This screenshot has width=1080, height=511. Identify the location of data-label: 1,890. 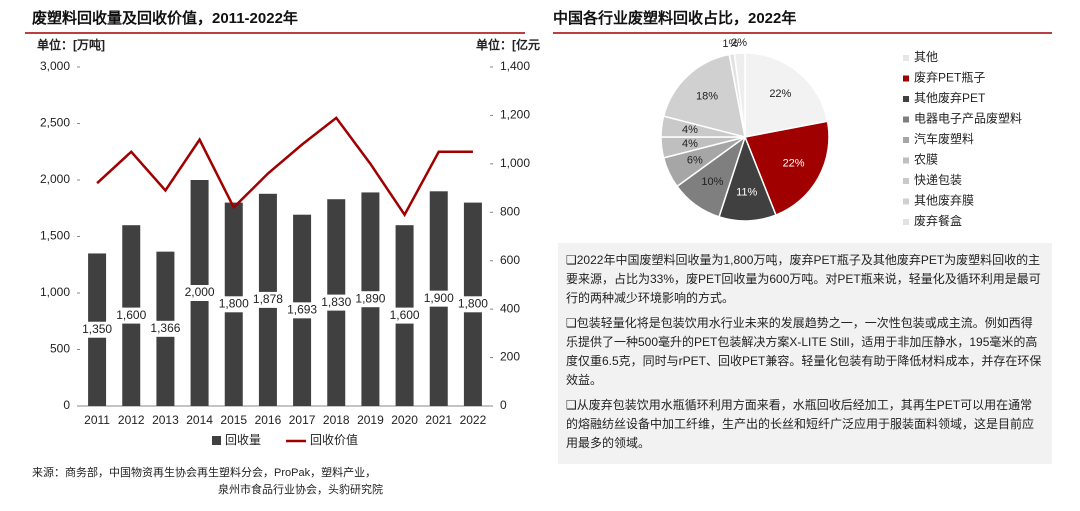
(370, 298).